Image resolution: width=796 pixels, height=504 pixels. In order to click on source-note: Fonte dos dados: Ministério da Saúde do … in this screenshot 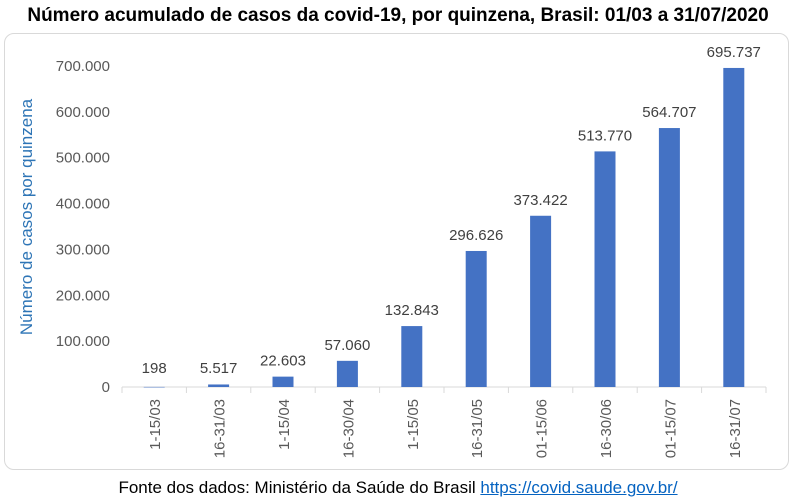, I will do `click(398, 488)`.